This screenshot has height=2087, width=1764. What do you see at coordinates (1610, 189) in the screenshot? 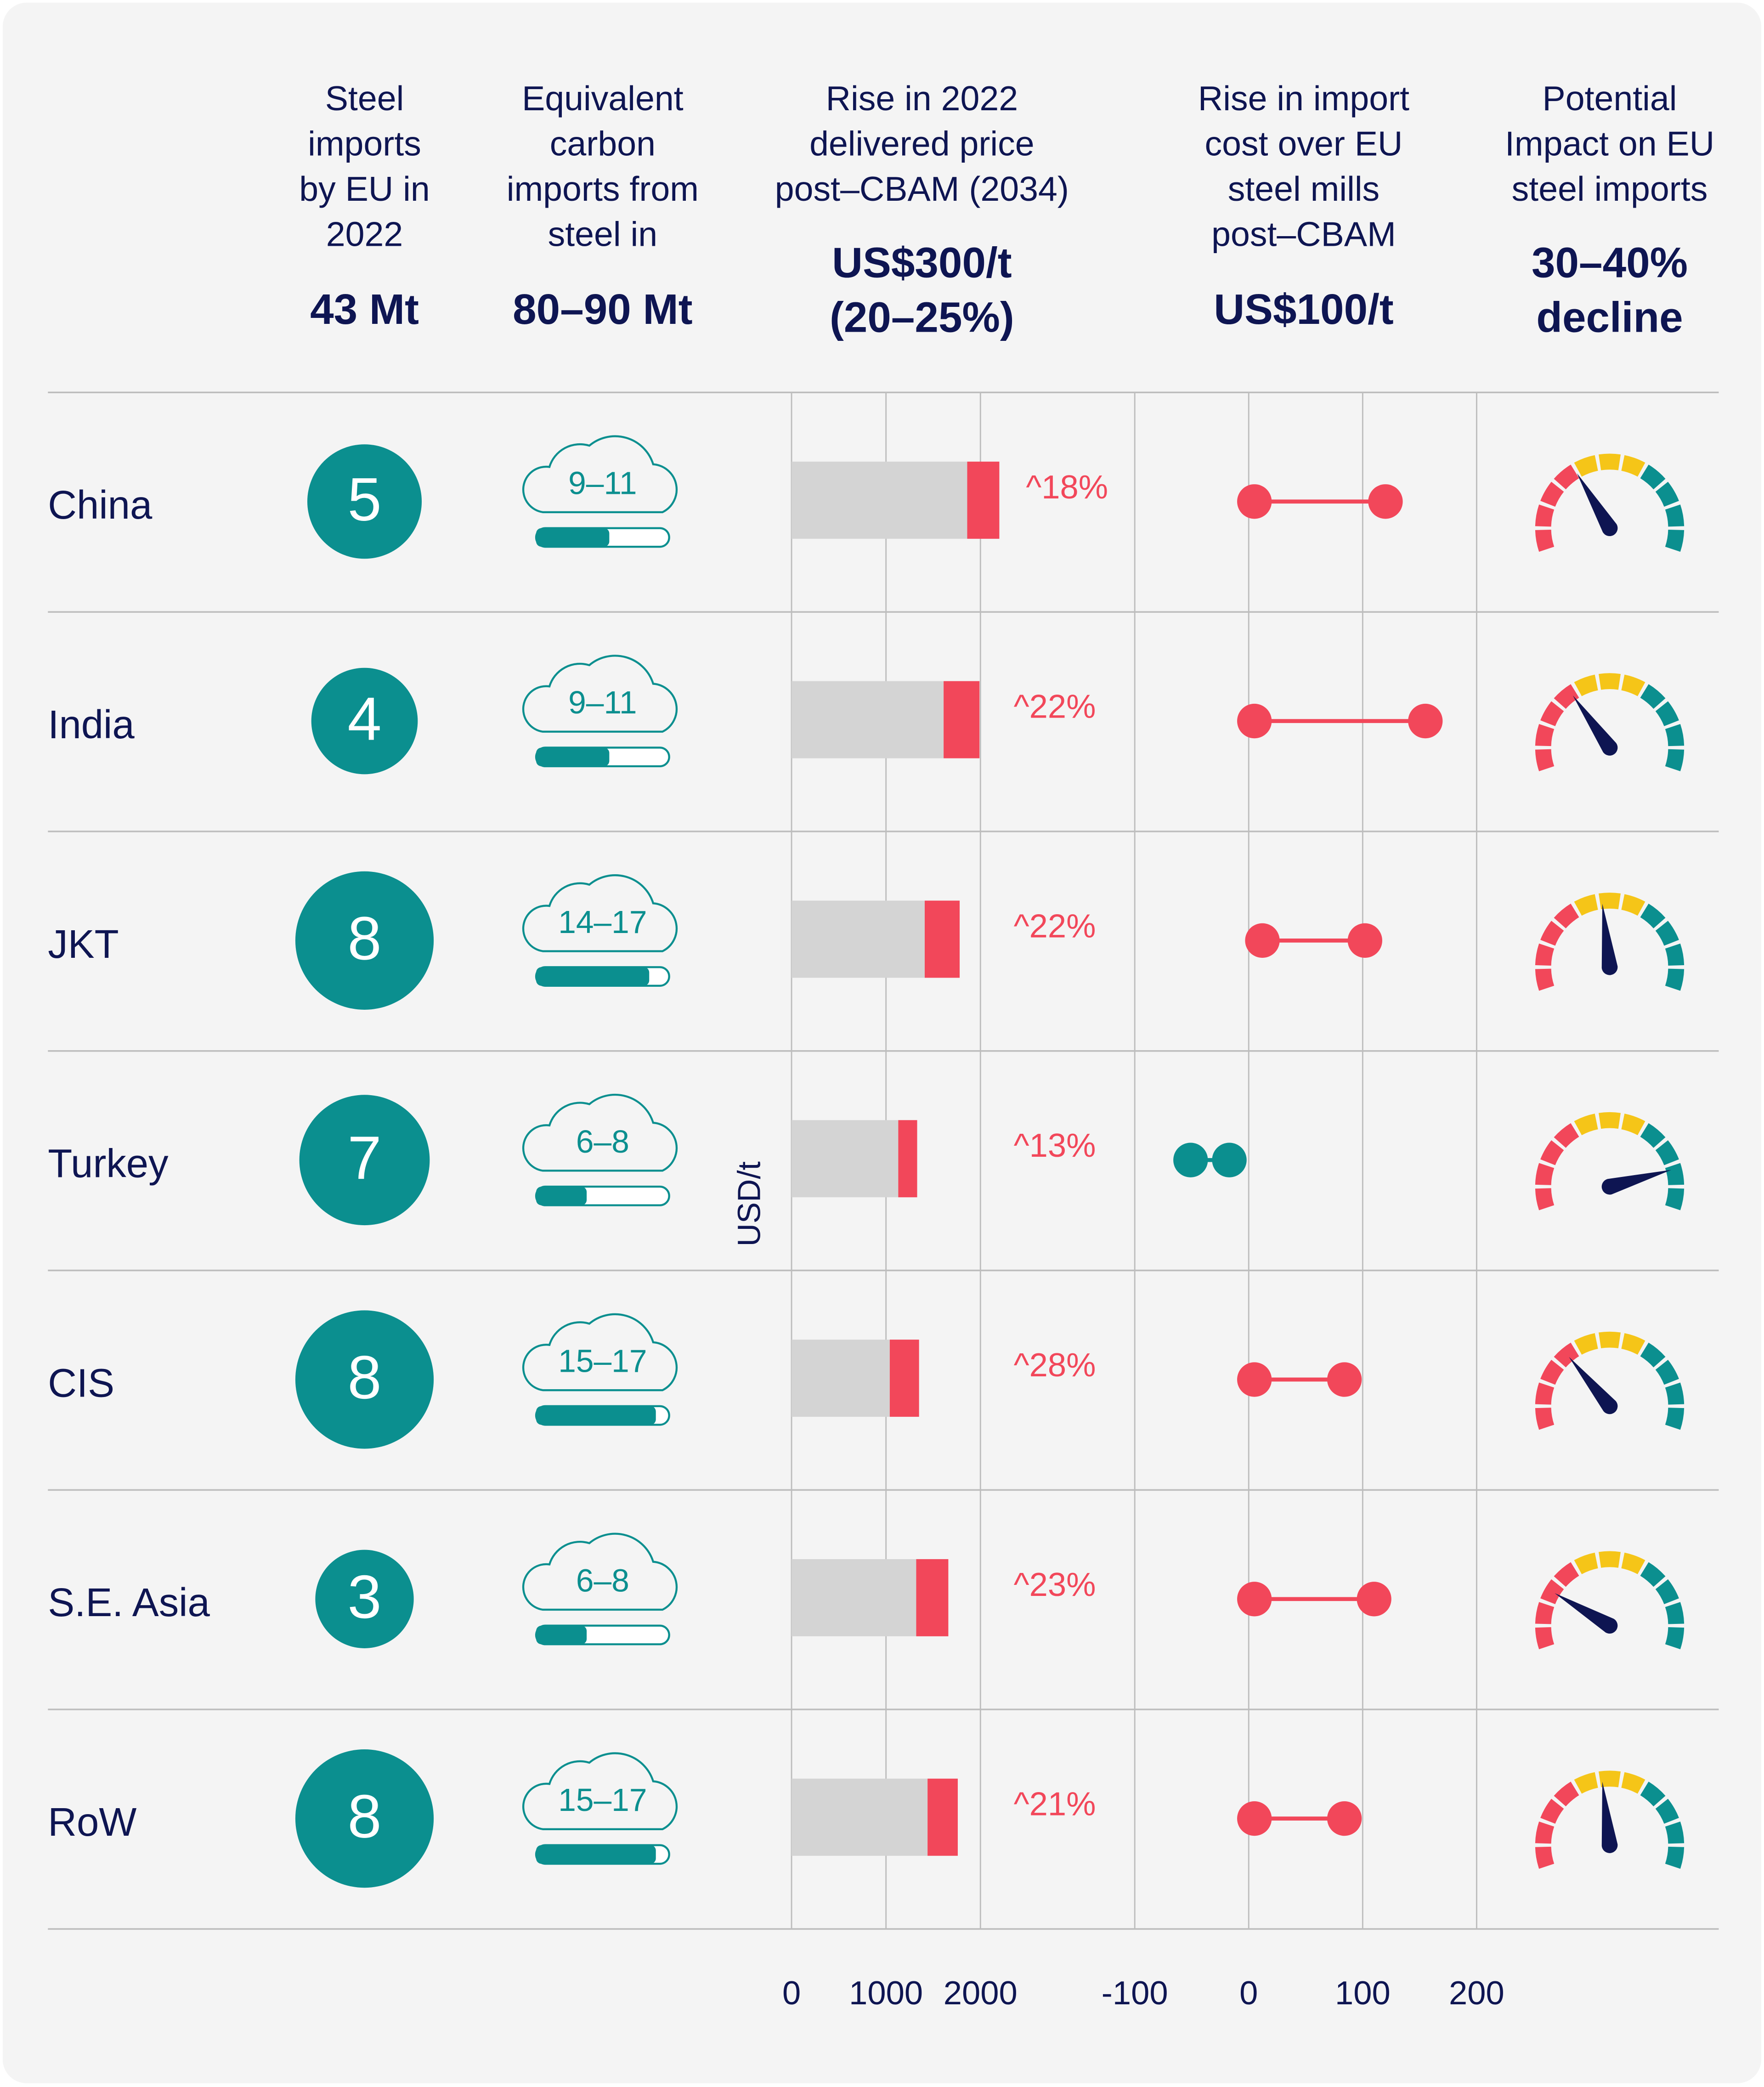
I see `header-title: steel imports` at bounding box center [1610, 189].